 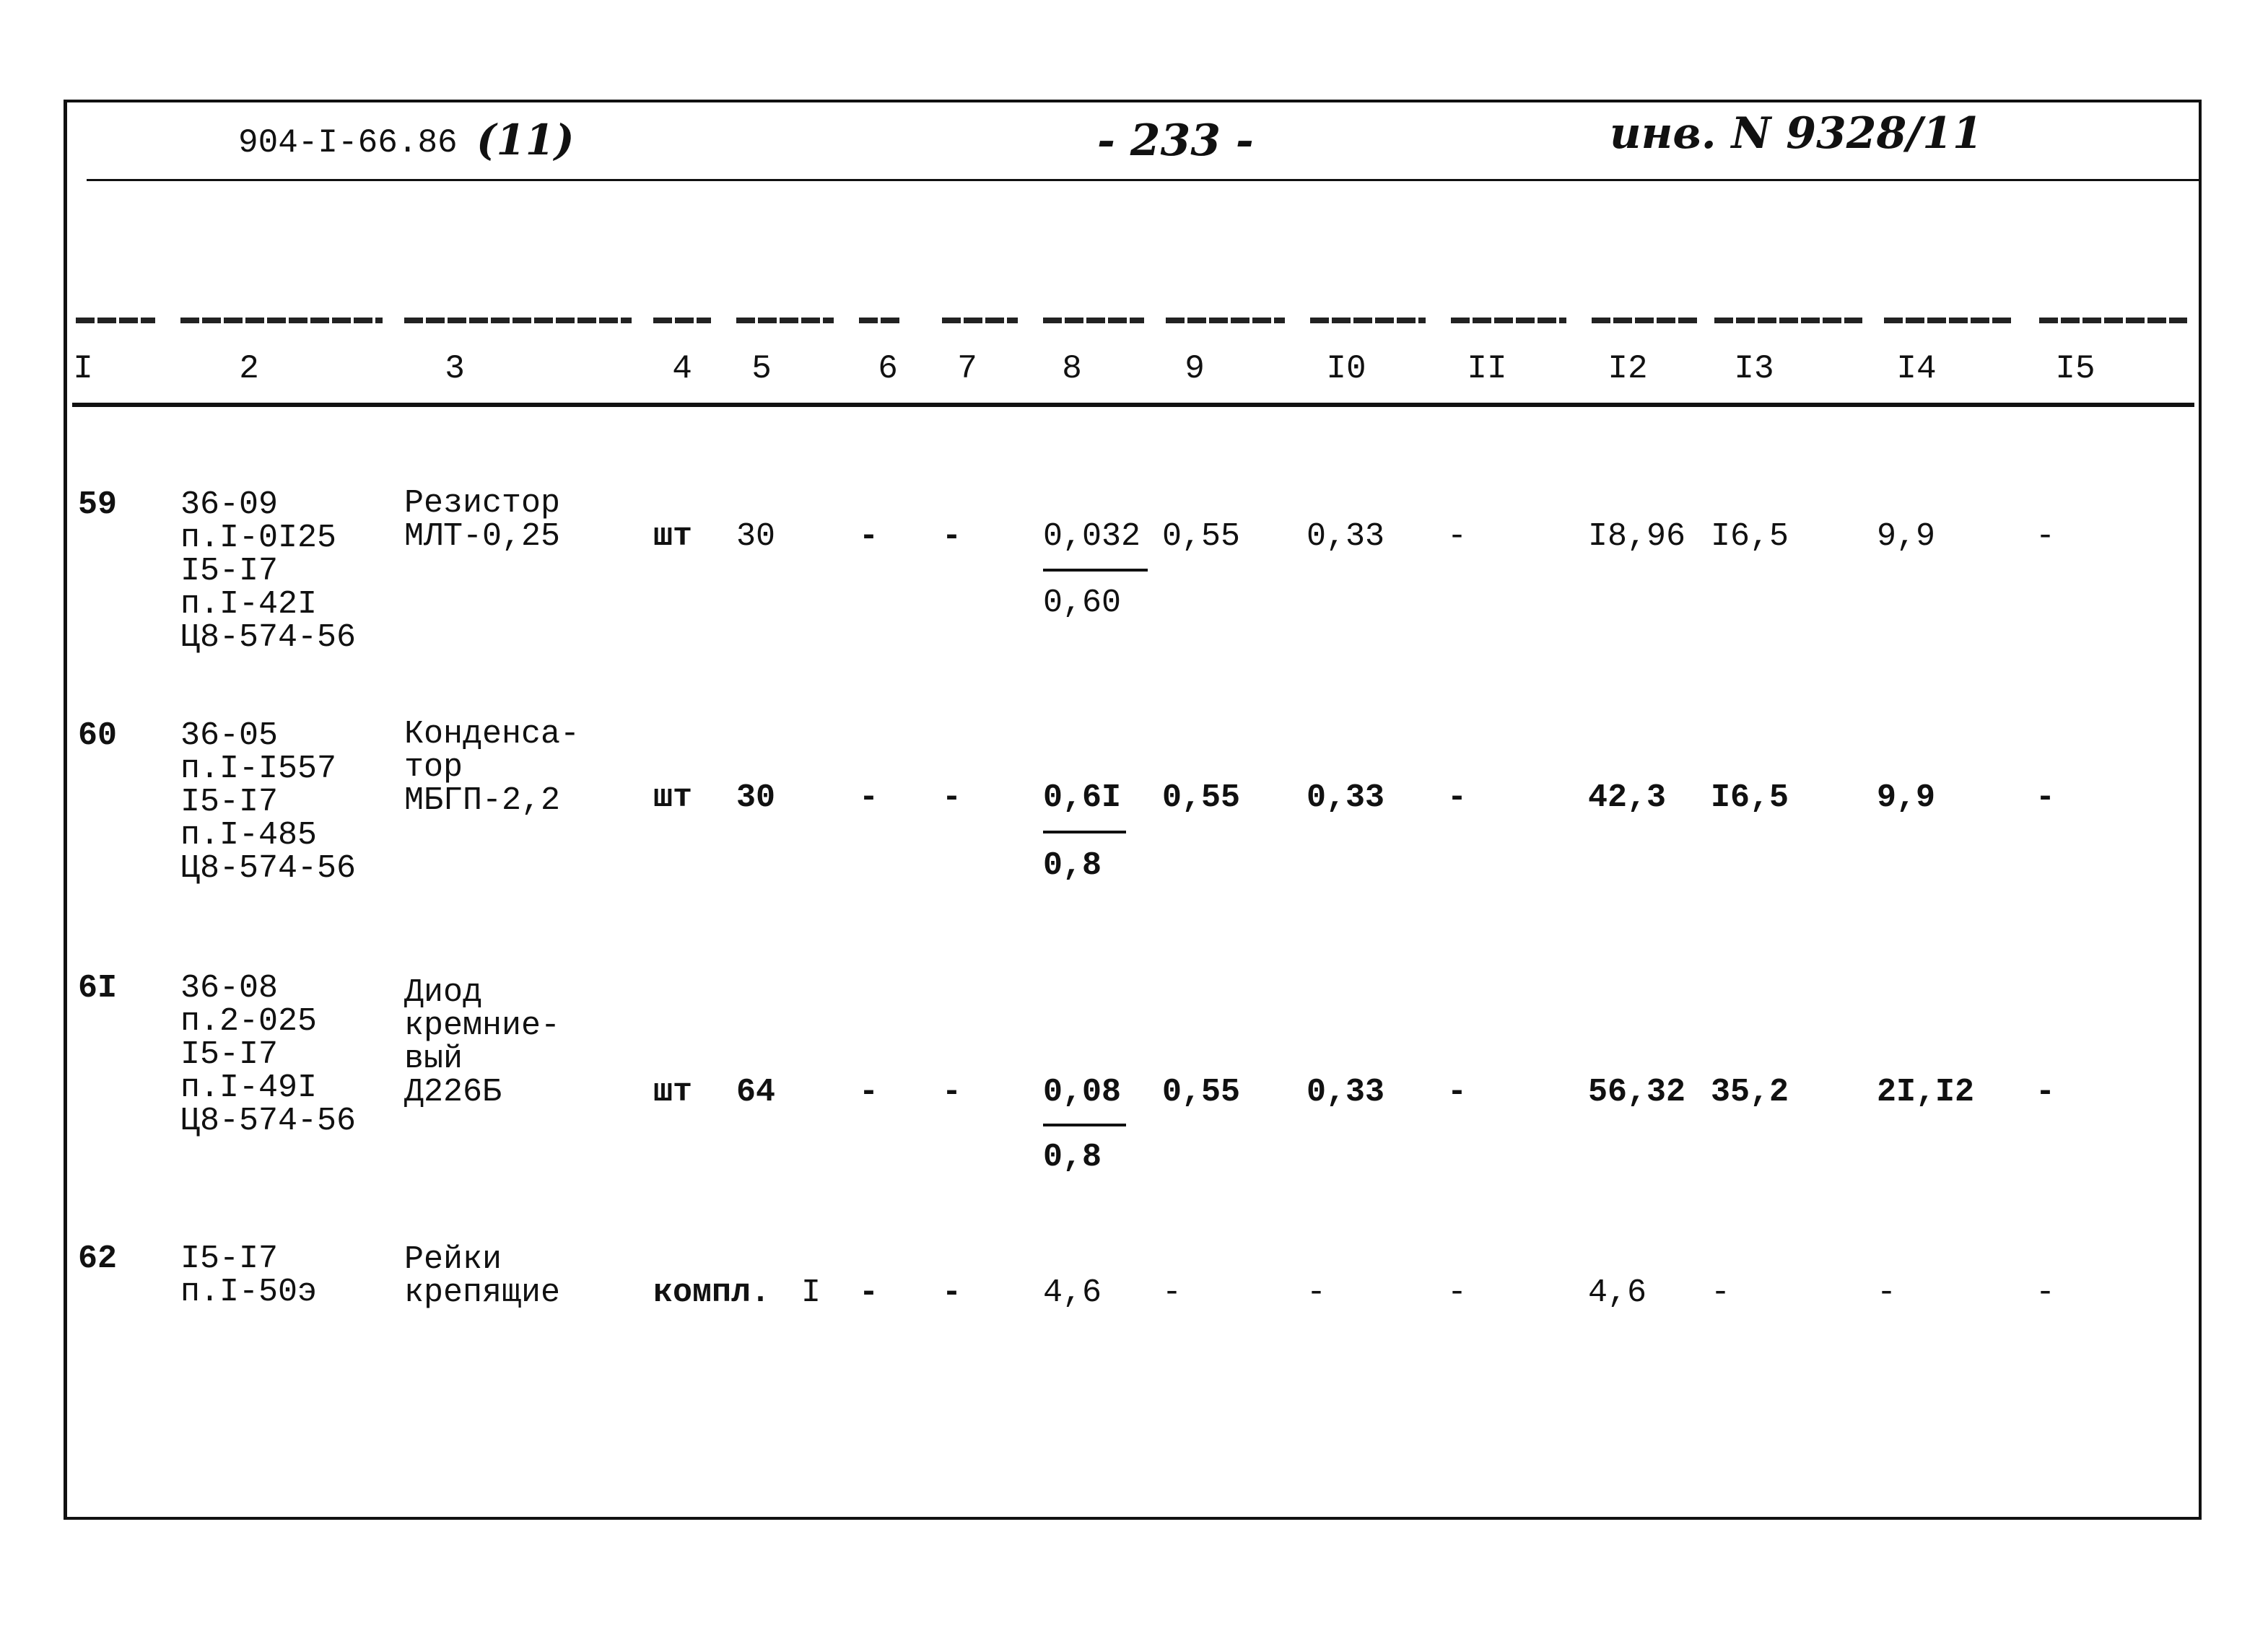 What do you see at coordinates (1487, 369) in the screenshot?
I see `column-number: II` at bounding box center [1487, 369].